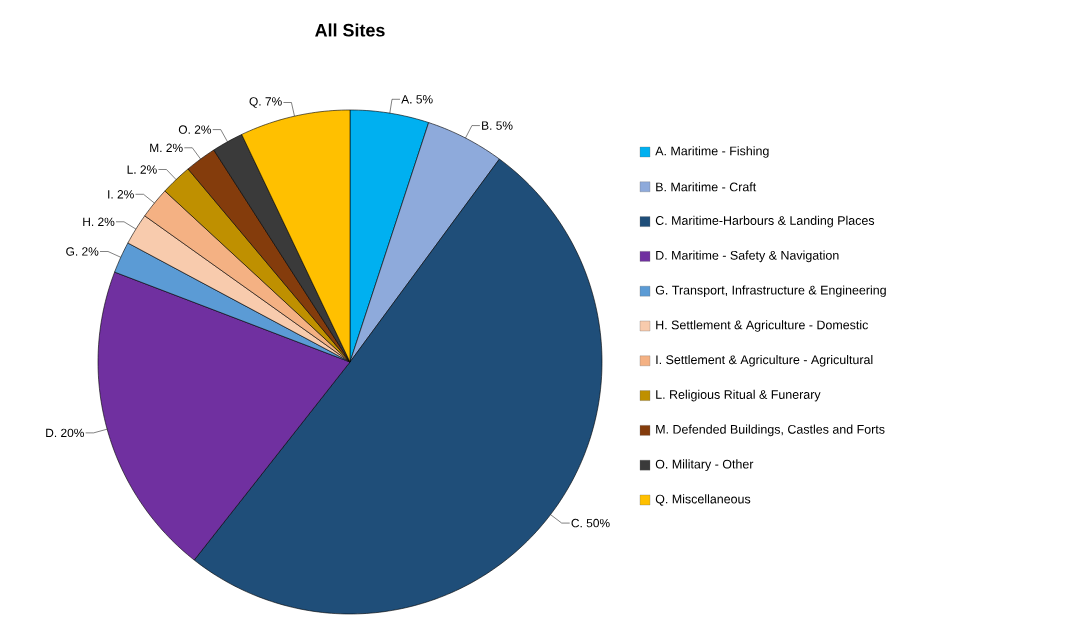  I want to click on data-label: D. 20%, so click(65, 433).